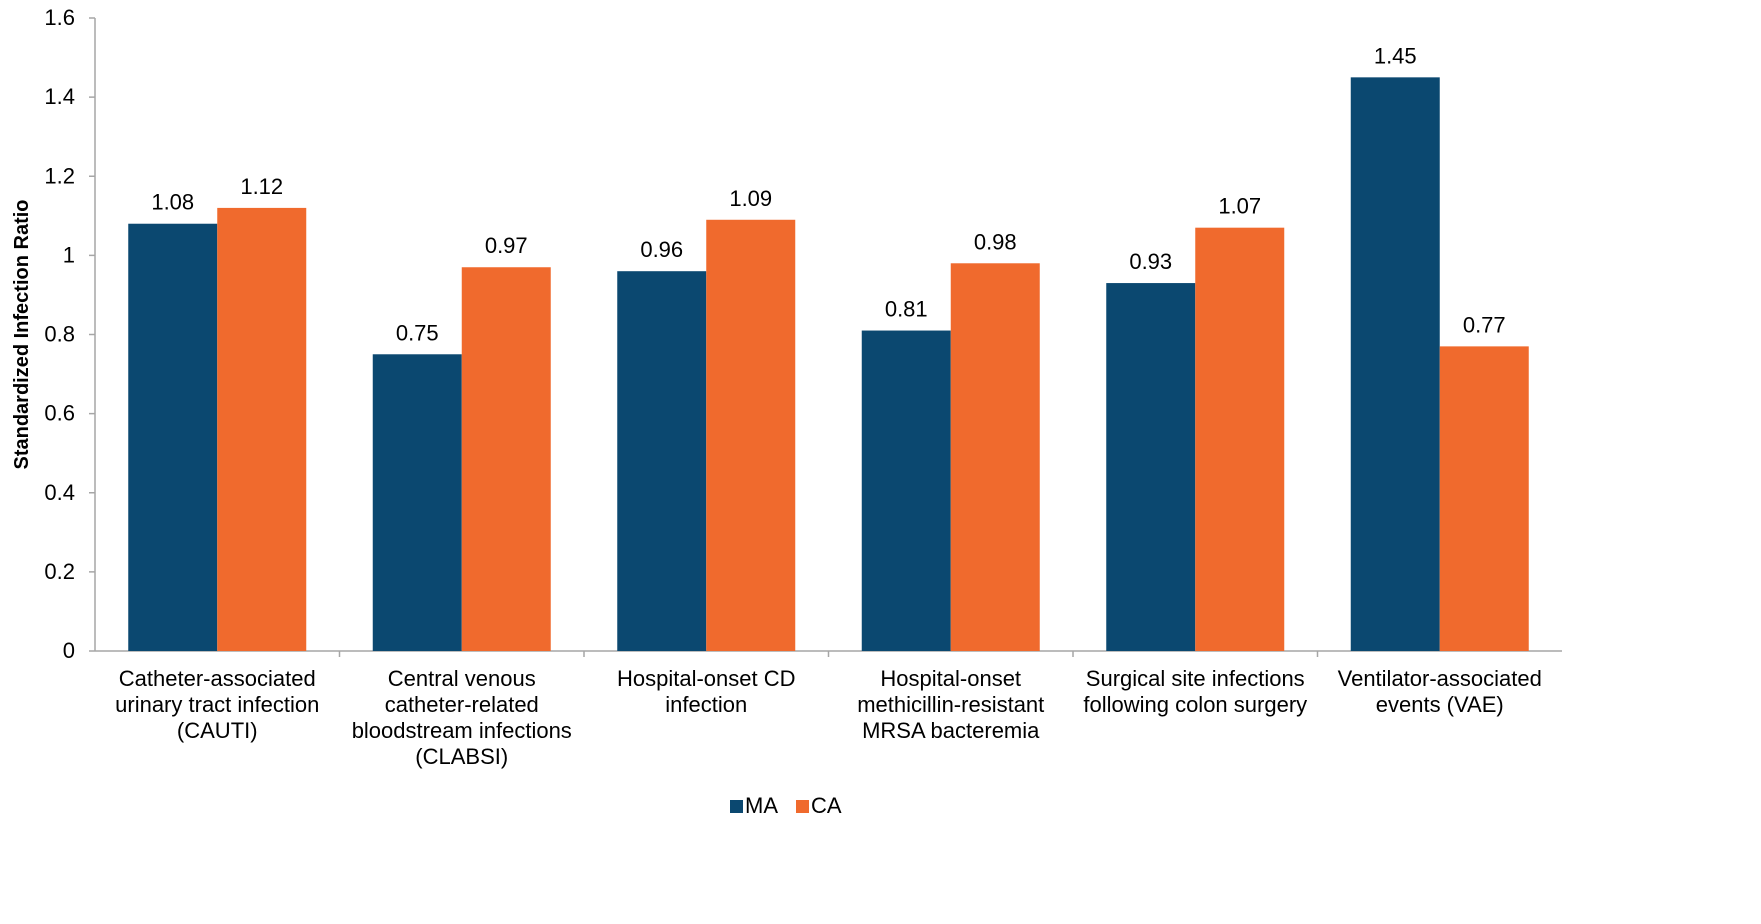  Describe the element at coordinates (1440, 678) in the screenshot. I see `x-category-label: Ventilator-associated` at that location.